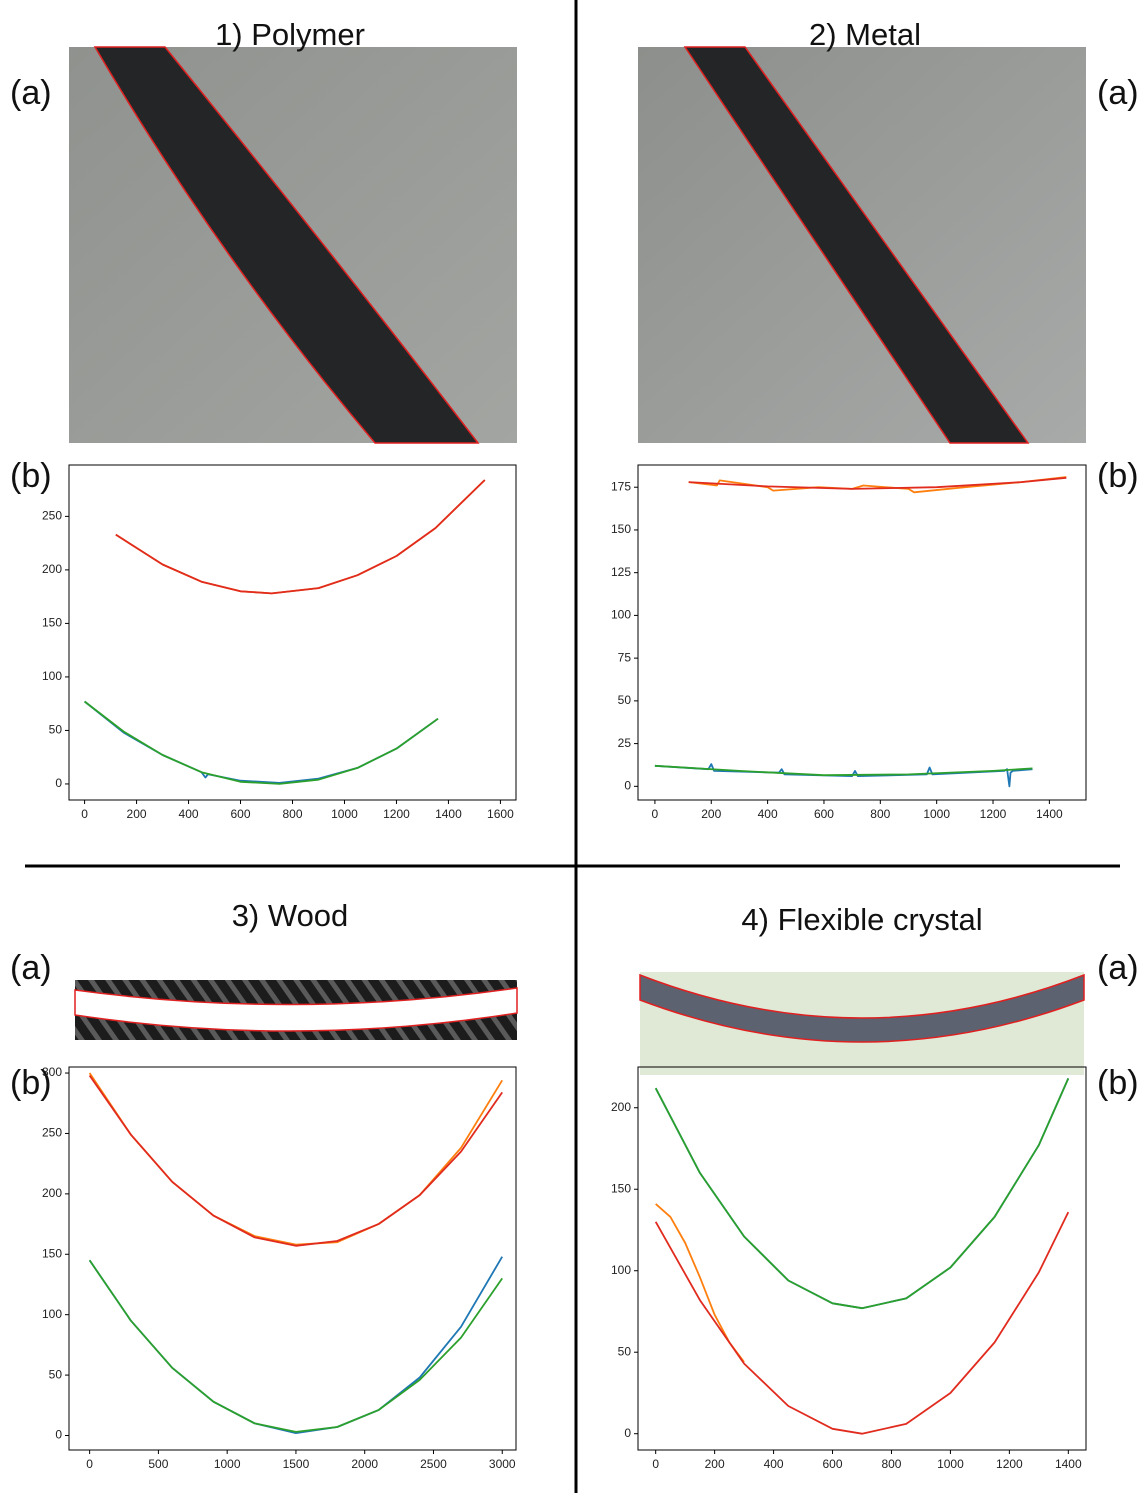 The width and height of the screenshot is (1147, 1493). Describe the element at coordinates (293, 245) in the screenshot. I see `photo-polymer` at that location.